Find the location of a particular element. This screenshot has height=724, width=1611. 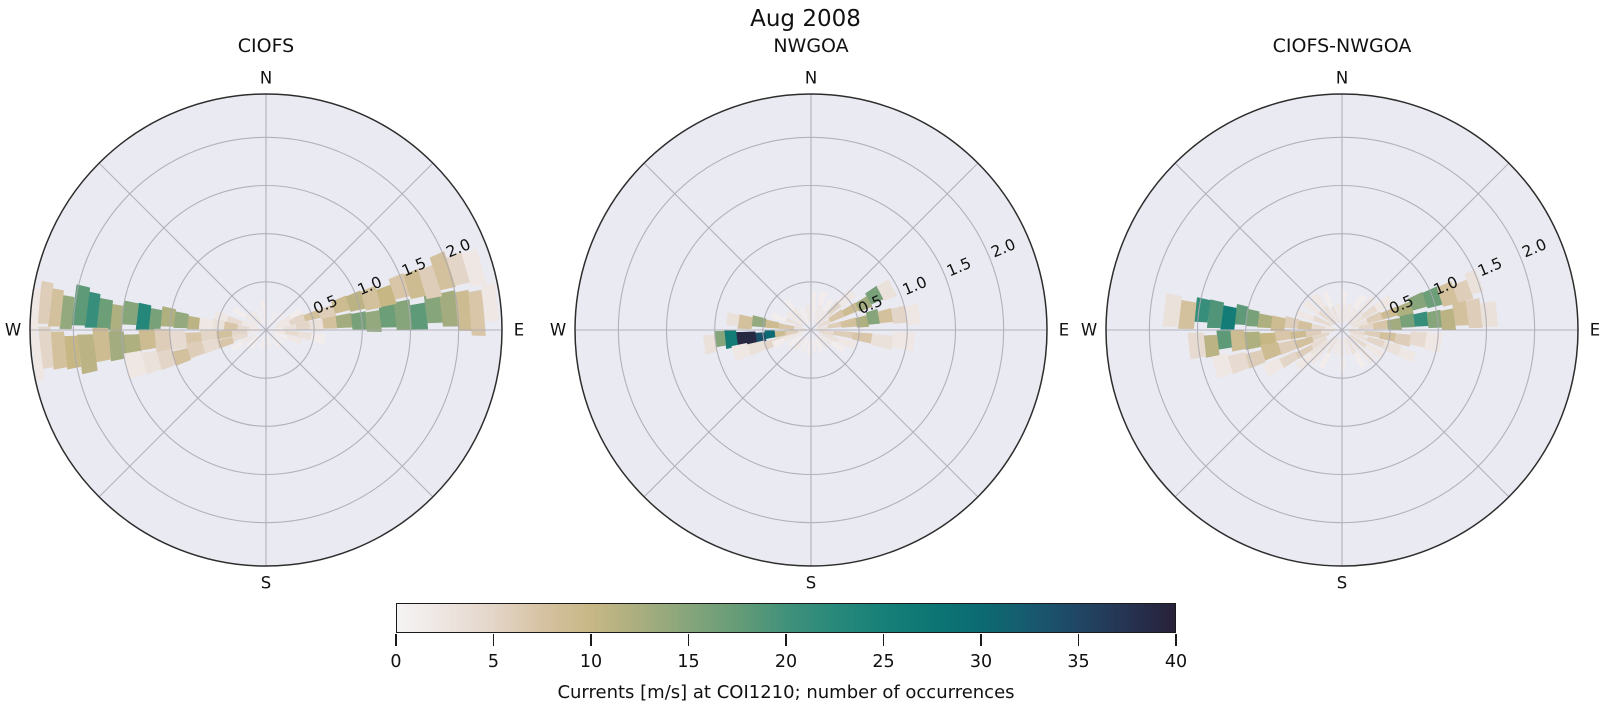

colorbar-tick-label: 0 is located at coordinates (396, 662).